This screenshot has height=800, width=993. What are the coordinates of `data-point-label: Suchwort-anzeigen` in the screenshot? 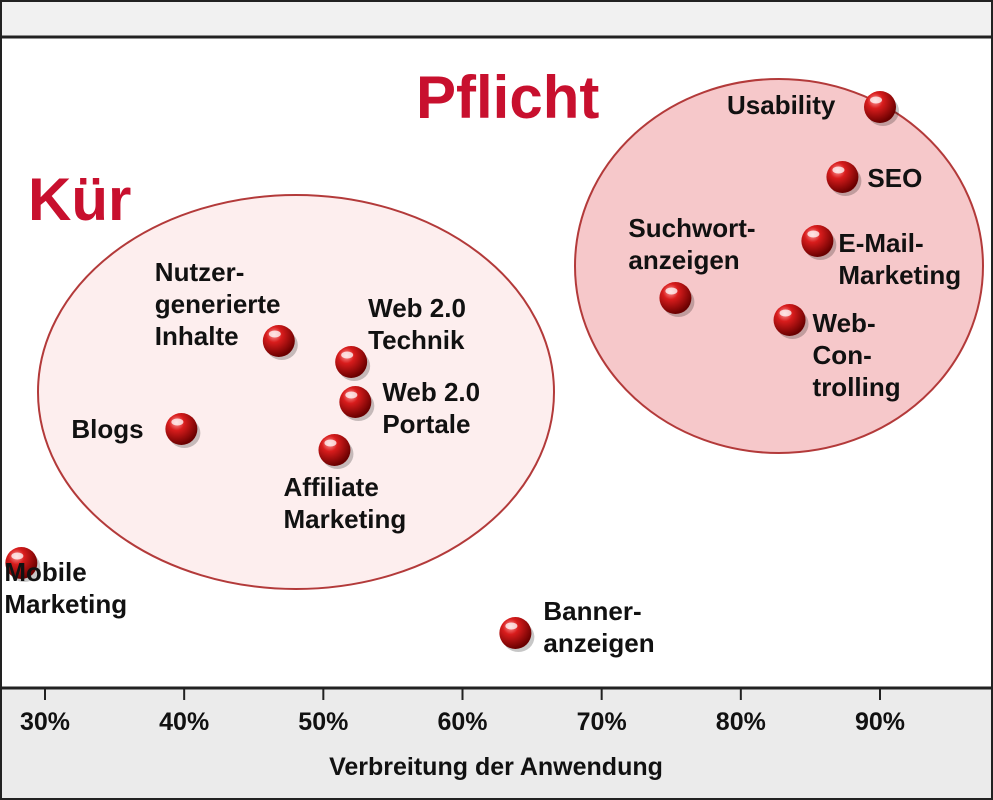 It's located at (691, 244).